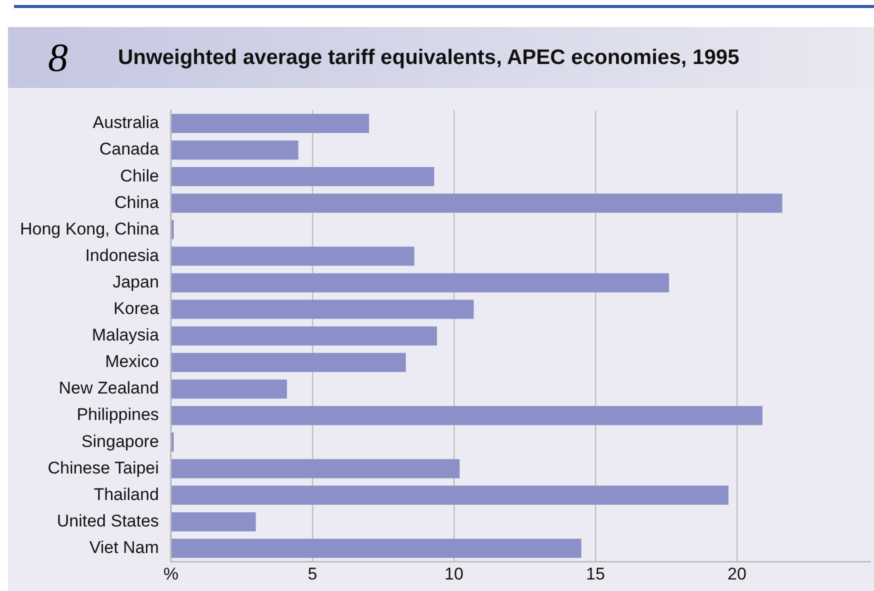 Image resolution: width=874 pixels, height=591 pixels. I want to click on y-tick-label: Hong Kong, China, so click(90, 228).